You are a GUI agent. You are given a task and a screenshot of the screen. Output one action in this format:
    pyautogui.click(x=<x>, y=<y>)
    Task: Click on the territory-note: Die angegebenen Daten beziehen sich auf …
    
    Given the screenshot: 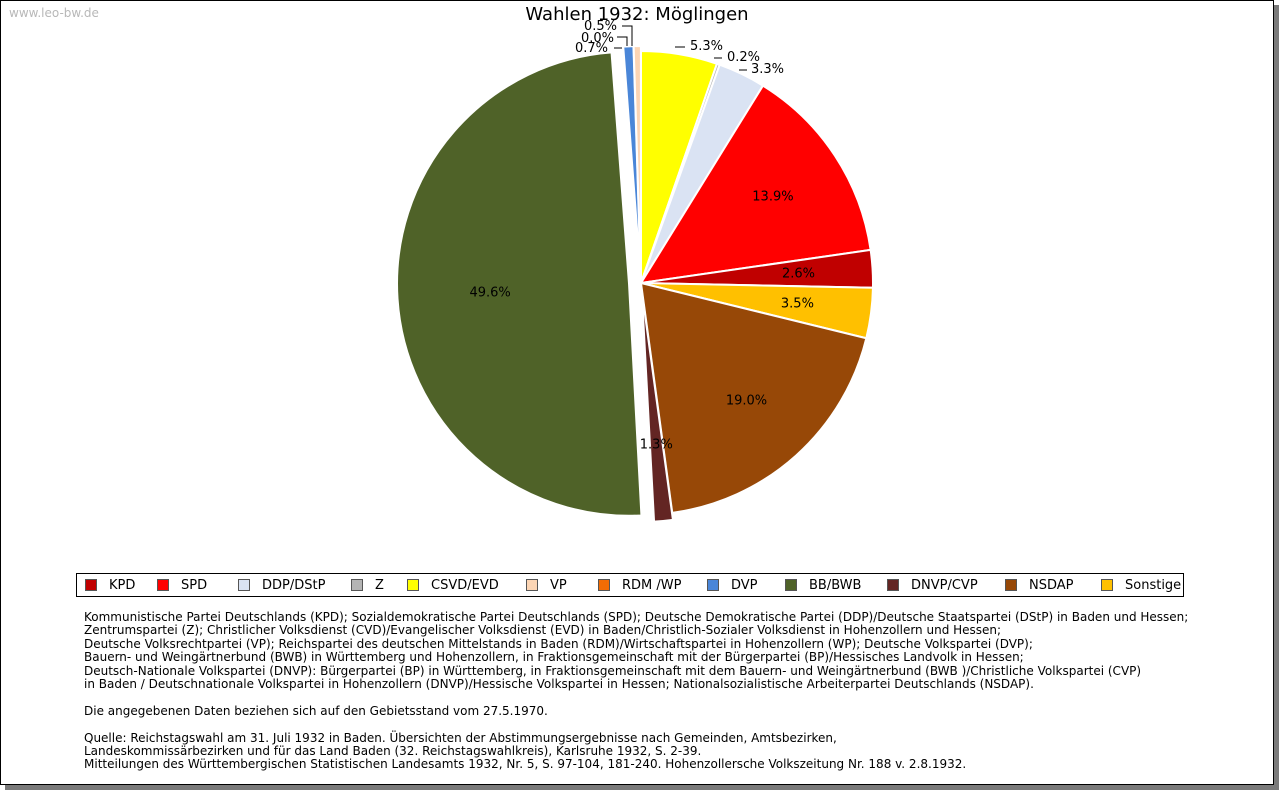 What is the action you would take?
    pyautogui.click(x=316, y=710)
    